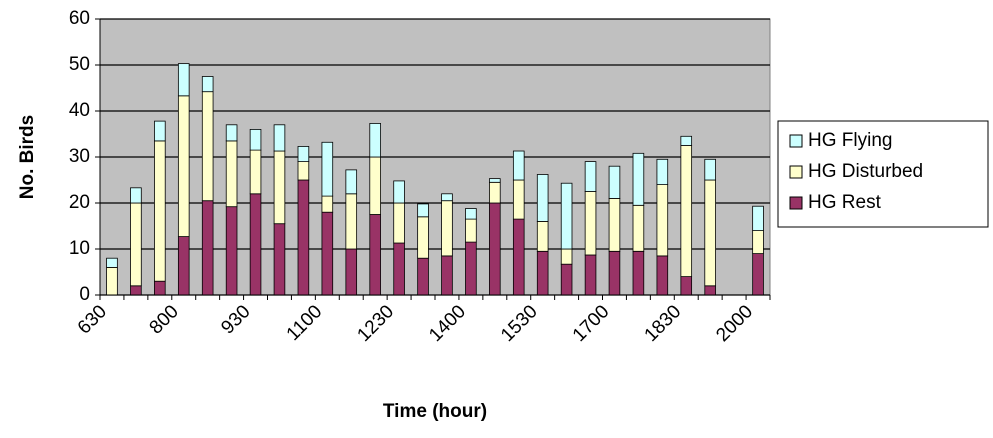 The image size is (993, 438). Describe the element at coordinates (84, 294) in the screenshot. I see `y-tick-label: 0` at that location.